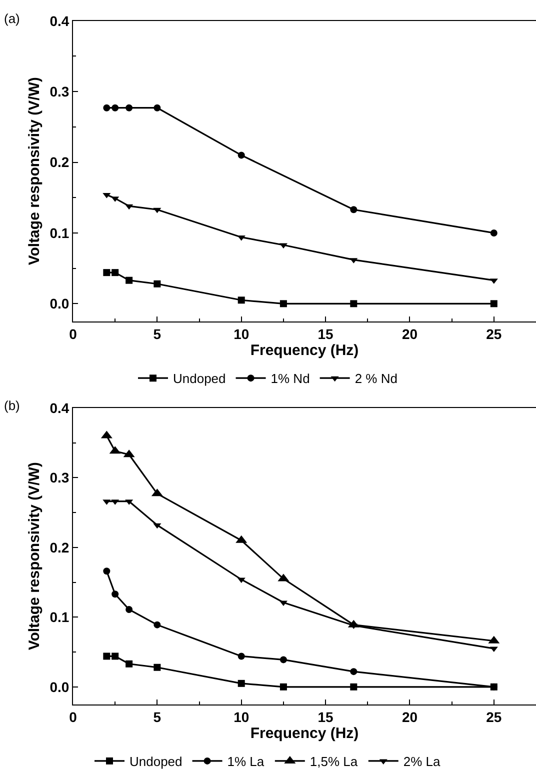 The image size is (536, 776). Describe the element at coordinates (422, 762) in the screenshot. I see `legend-label: 2% La` at that location.